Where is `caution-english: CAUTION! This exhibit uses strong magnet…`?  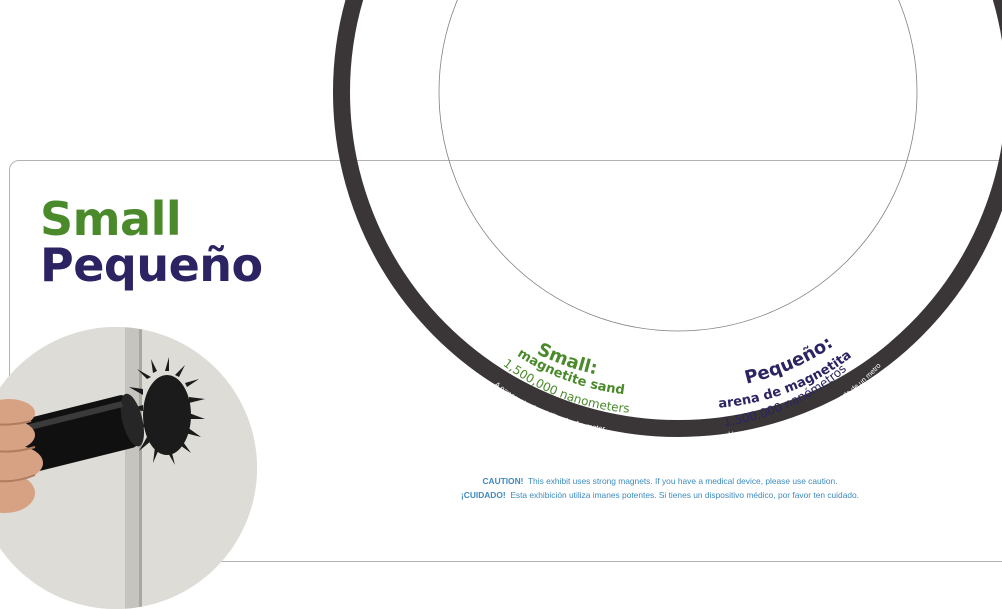
caution-english: CAUTION! This exhibit uses strong magnet… is located at coordinates (660, 481).